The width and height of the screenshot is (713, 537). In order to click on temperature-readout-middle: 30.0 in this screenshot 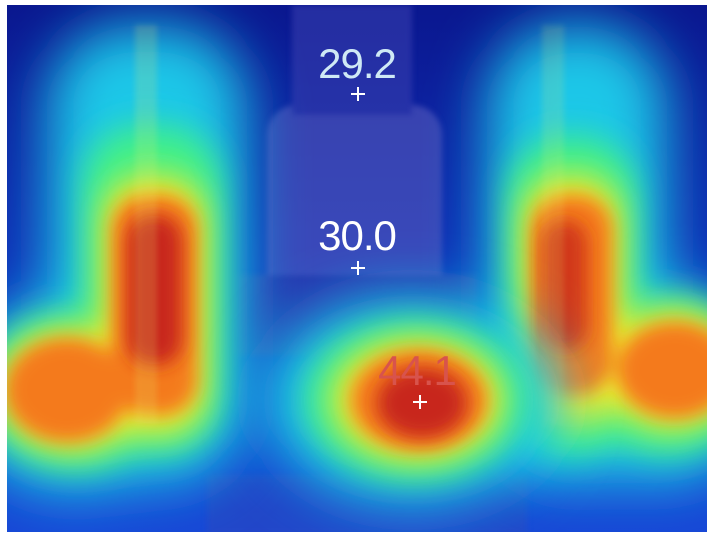, I will do `click(357, 235)`.